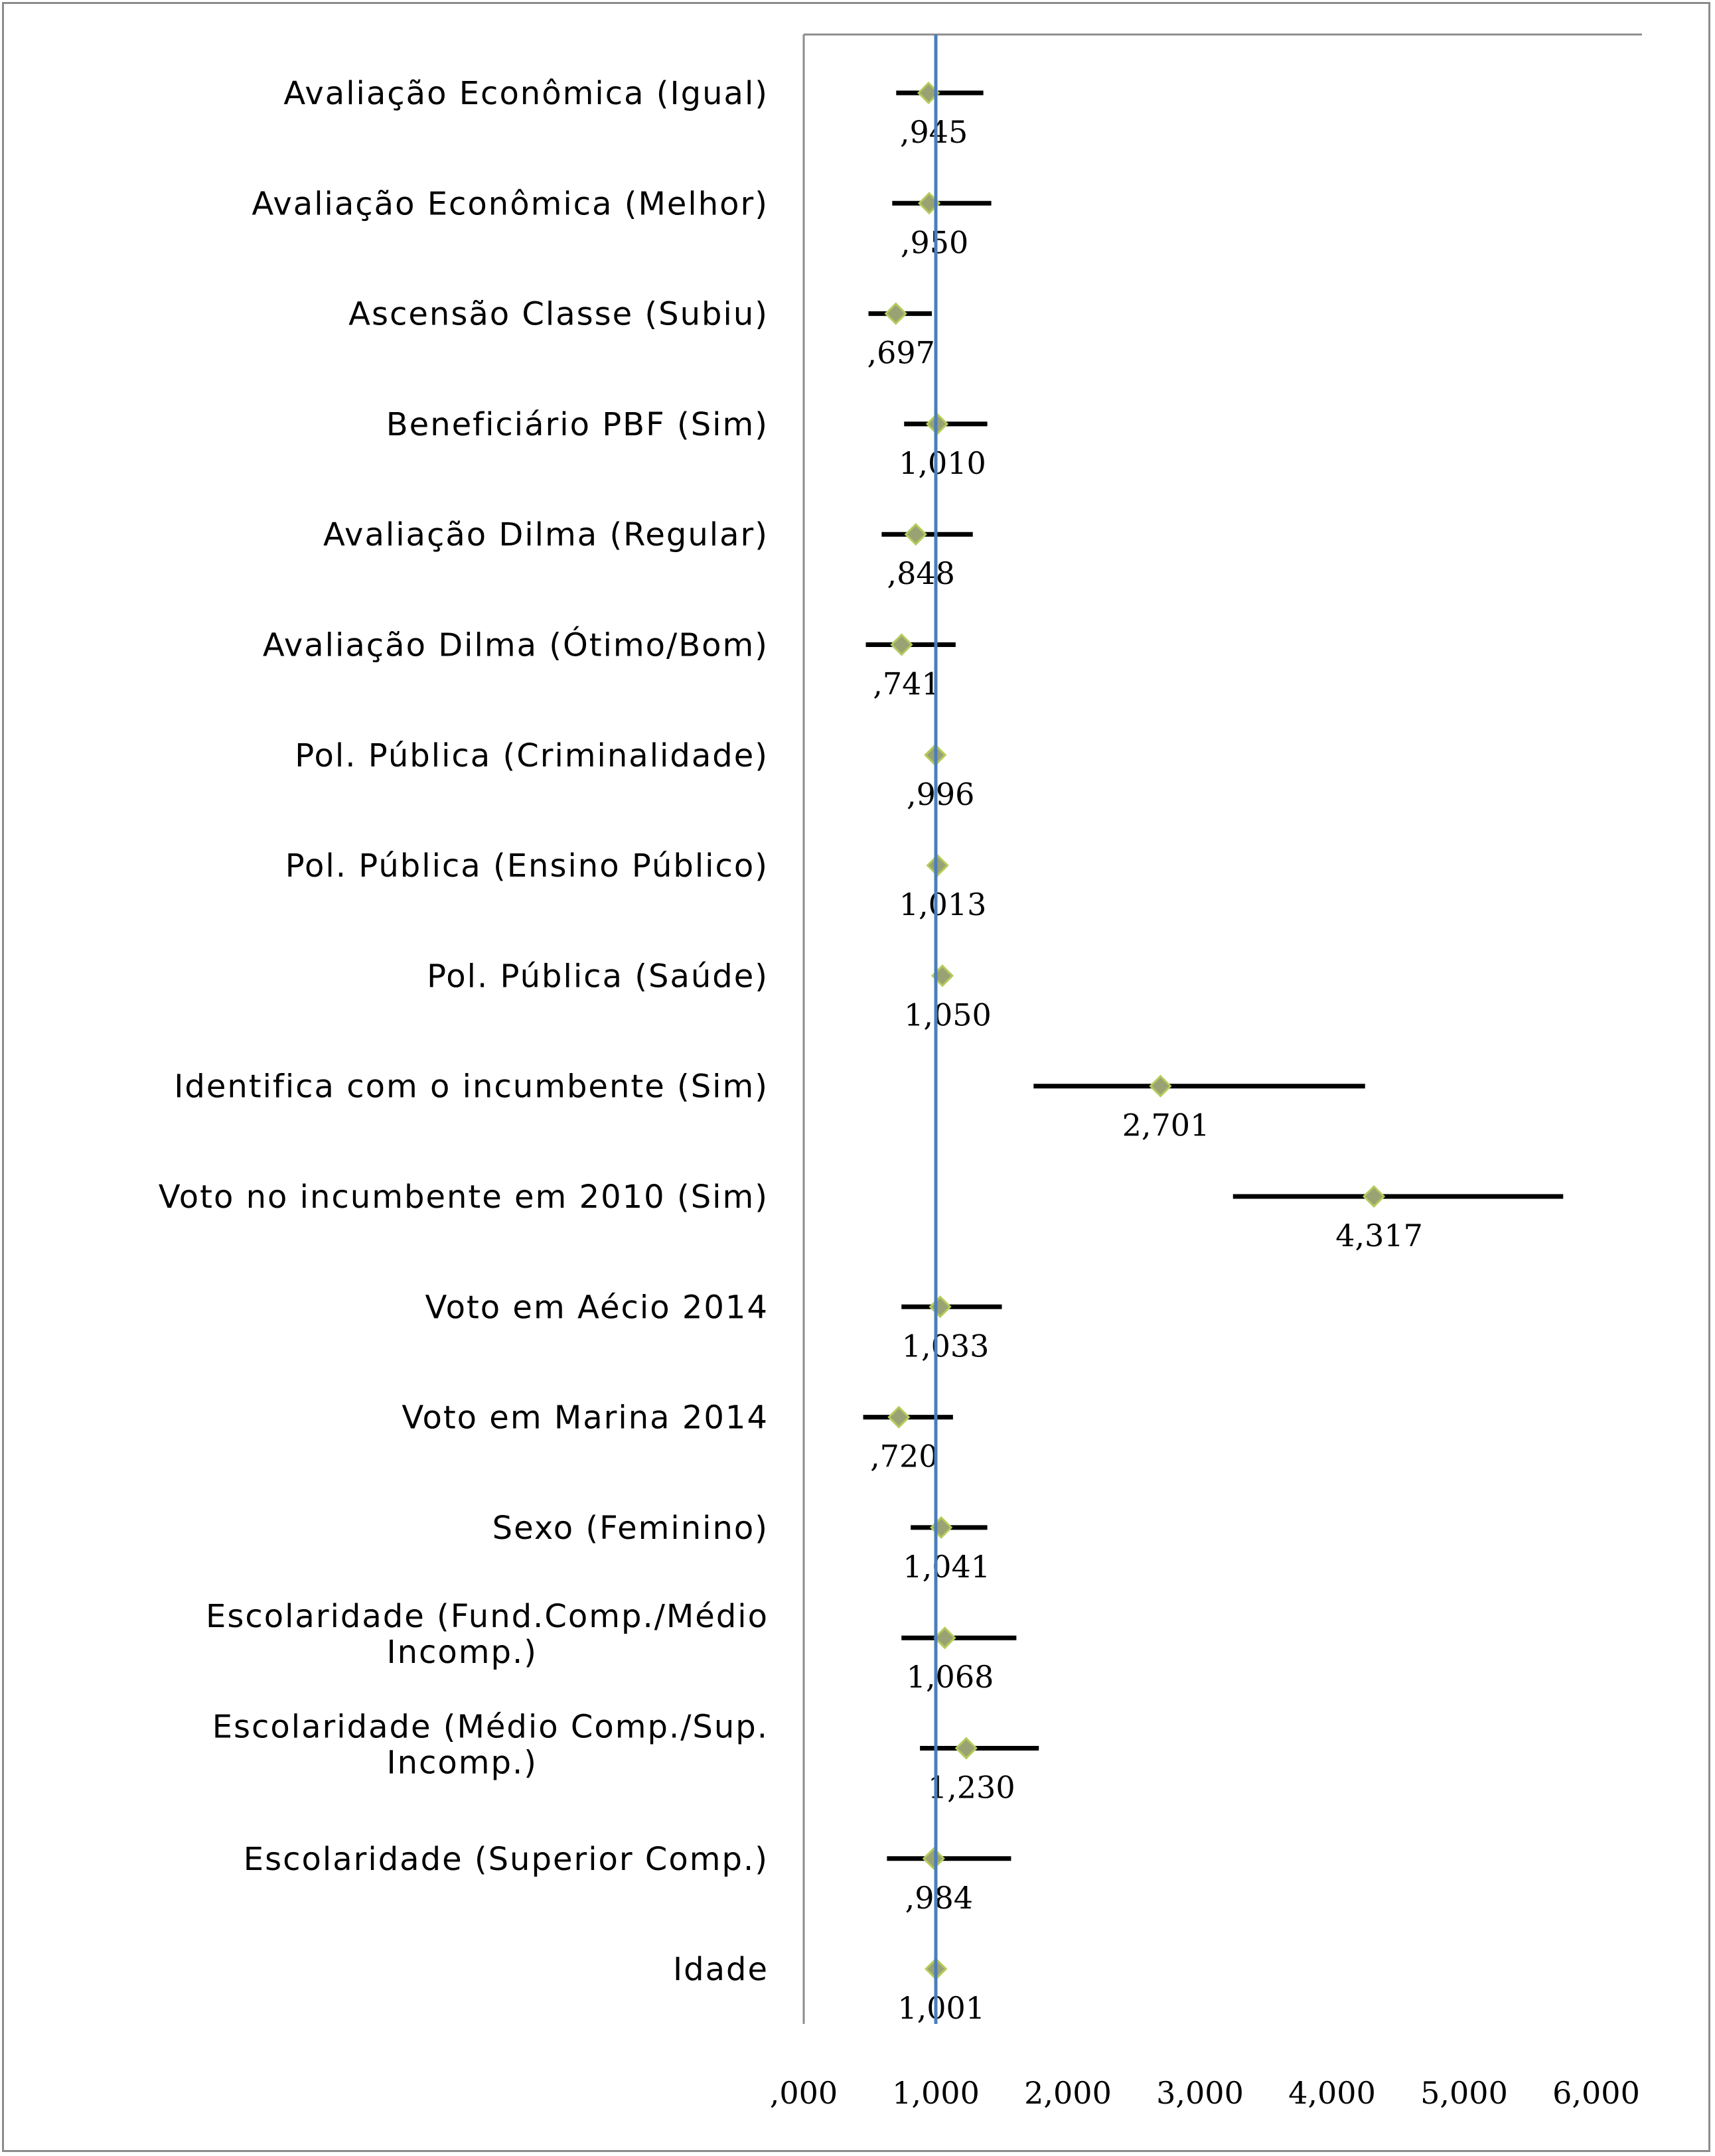  I want to click on category-label: Pol. Pública (Criminalidade), so click(532, 755).